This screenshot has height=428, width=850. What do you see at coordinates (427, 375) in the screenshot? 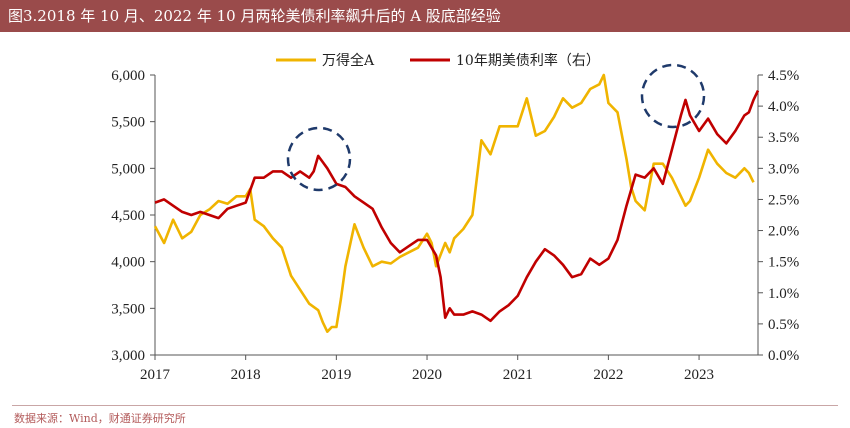
I see `x-tick-label: 2020` at bounding box center [427, 375].